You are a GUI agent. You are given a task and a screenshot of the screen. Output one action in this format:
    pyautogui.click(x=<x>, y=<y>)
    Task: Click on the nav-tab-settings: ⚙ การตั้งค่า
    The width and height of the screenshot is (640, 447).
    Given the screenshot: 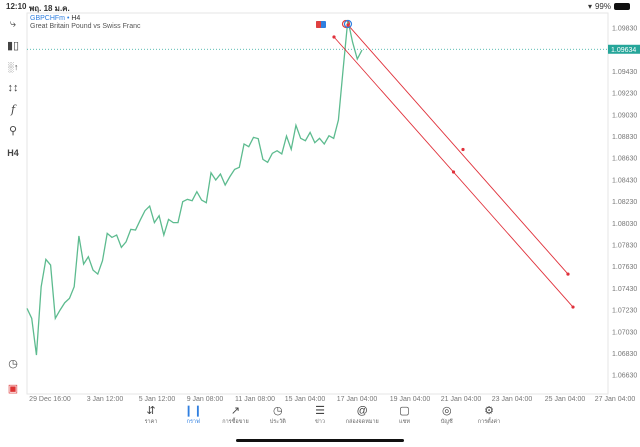 What is the action you would take?
    pyautogui.click(x=489, y=419)
    